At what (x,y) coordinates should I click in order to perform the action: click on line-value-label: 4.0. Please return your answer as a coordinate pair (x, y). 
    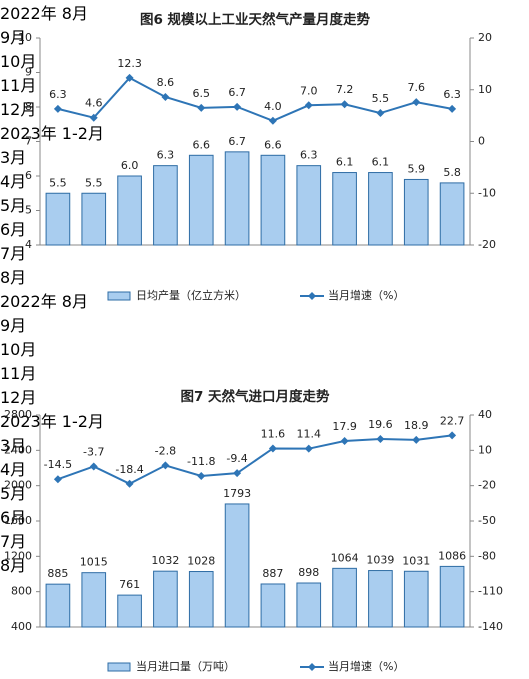
    Looking at the image, I should click on (273, 106).